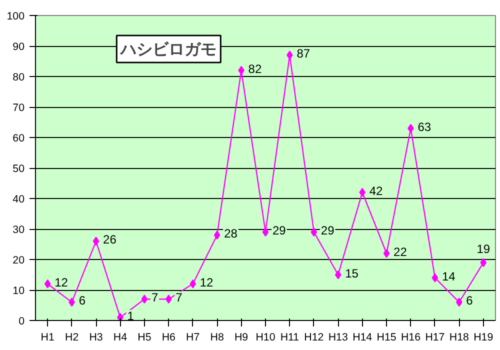 The image size is (500, 350). Describe the element at coordinates (130, 315) in the screenshot. I see `data-label: 1` at that location.